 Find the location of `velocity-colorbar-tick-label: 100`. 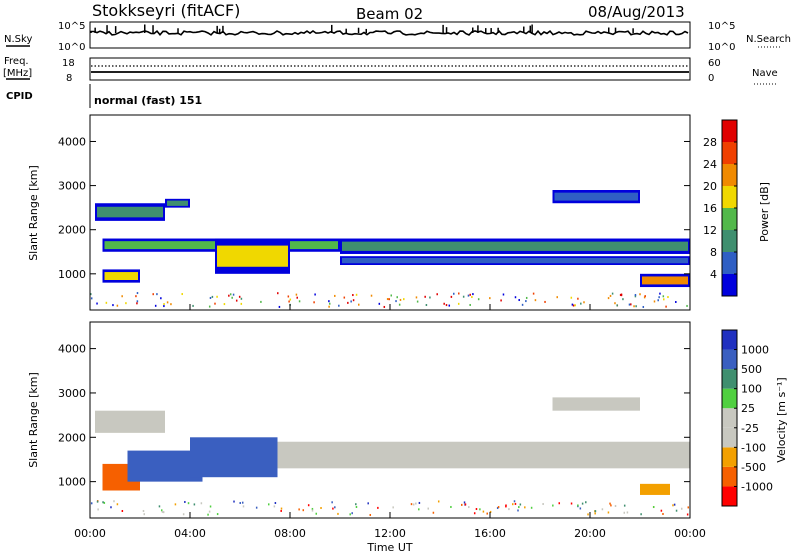

velocity-colorbar-tick-label: 100 is located at coordinates (751, 389).